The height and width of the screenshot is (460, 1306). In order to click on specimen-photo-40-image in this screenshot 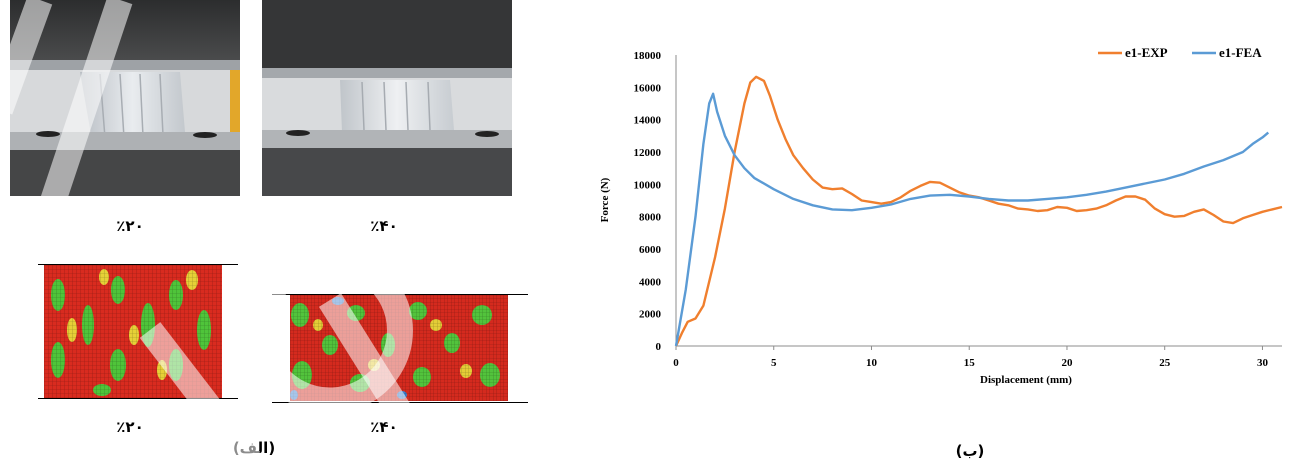, I will do `click(387, 98)`.